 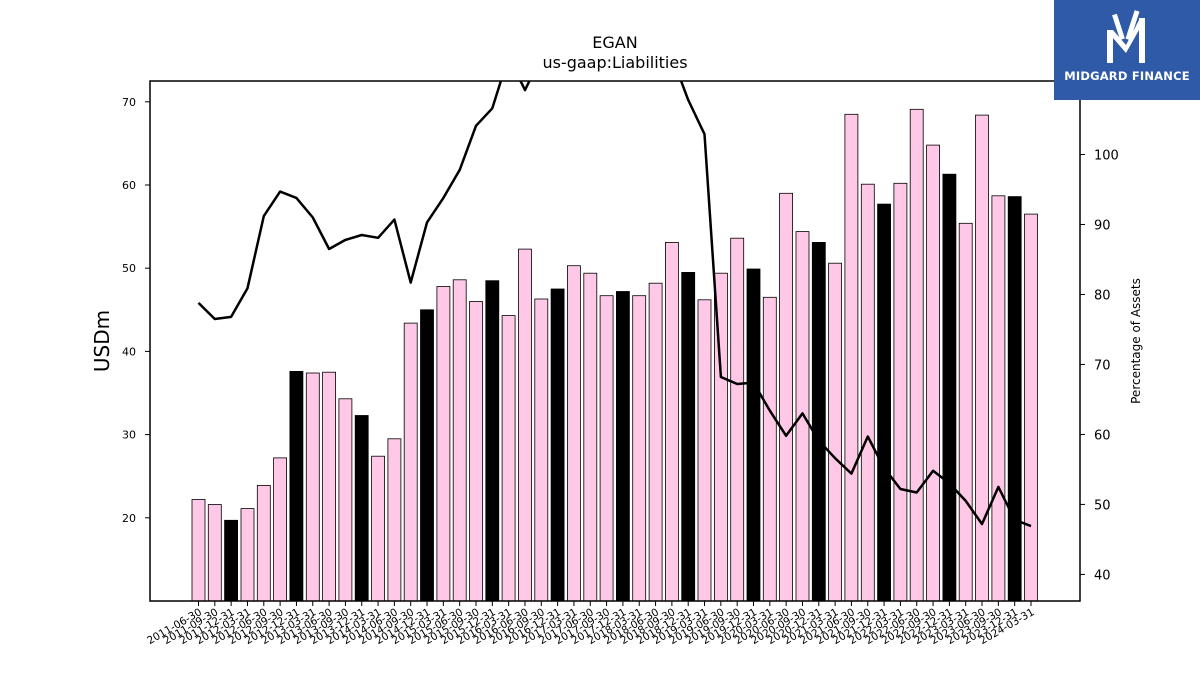 I want to click on y2-tick-label: 40, so click(x=1102, y=575).